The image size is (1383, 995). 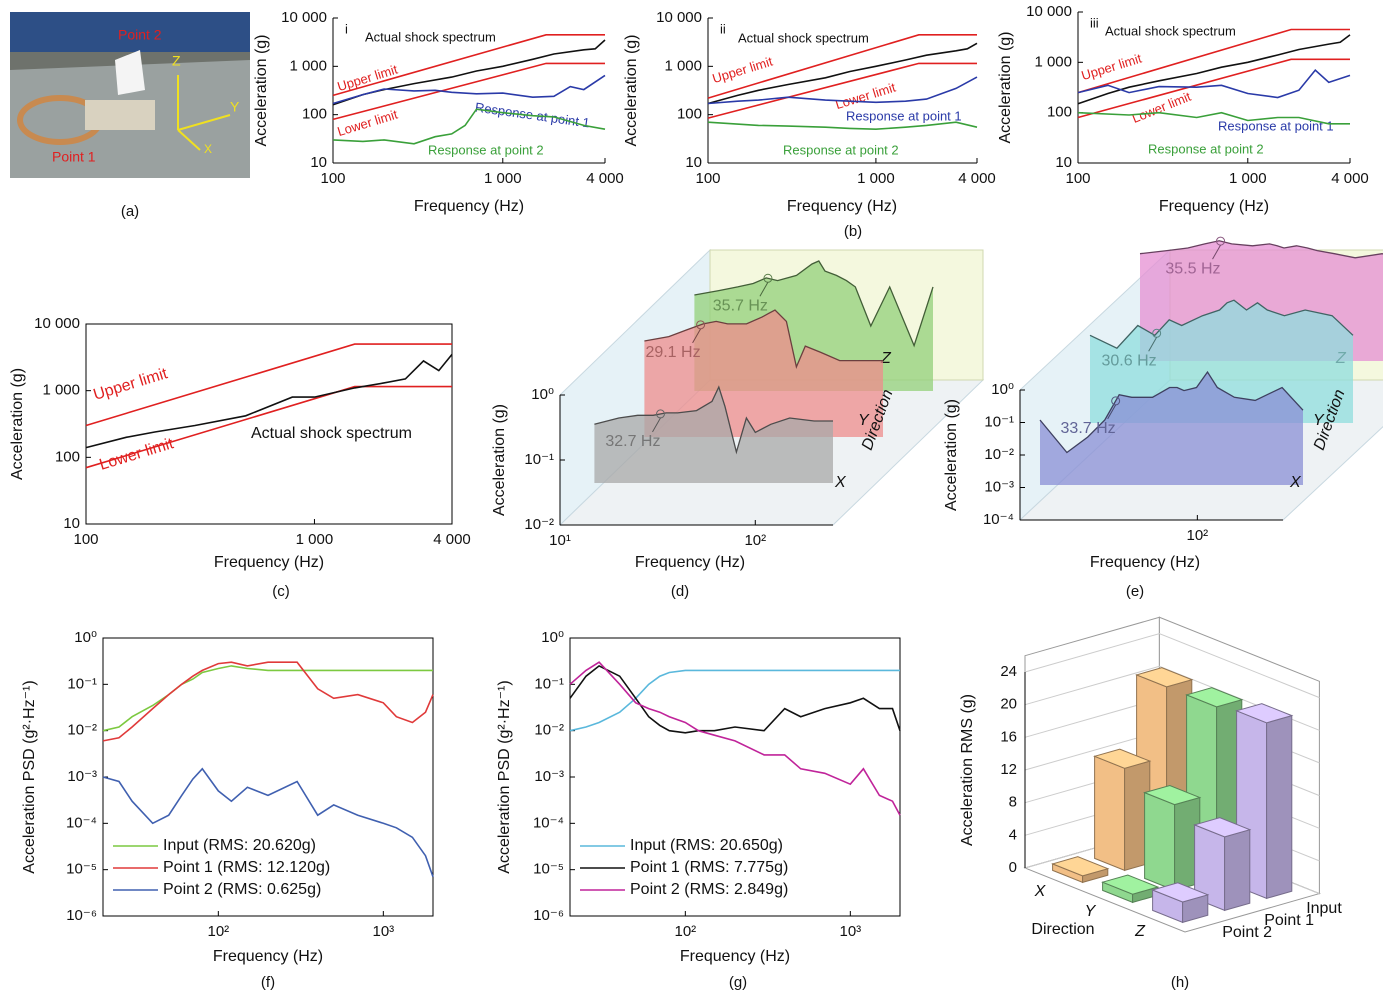 What do you see at coordinates (999, 486) in the screenshot?
I see `y-tick-label: 10⁻³` at bounding box center [999, 486].